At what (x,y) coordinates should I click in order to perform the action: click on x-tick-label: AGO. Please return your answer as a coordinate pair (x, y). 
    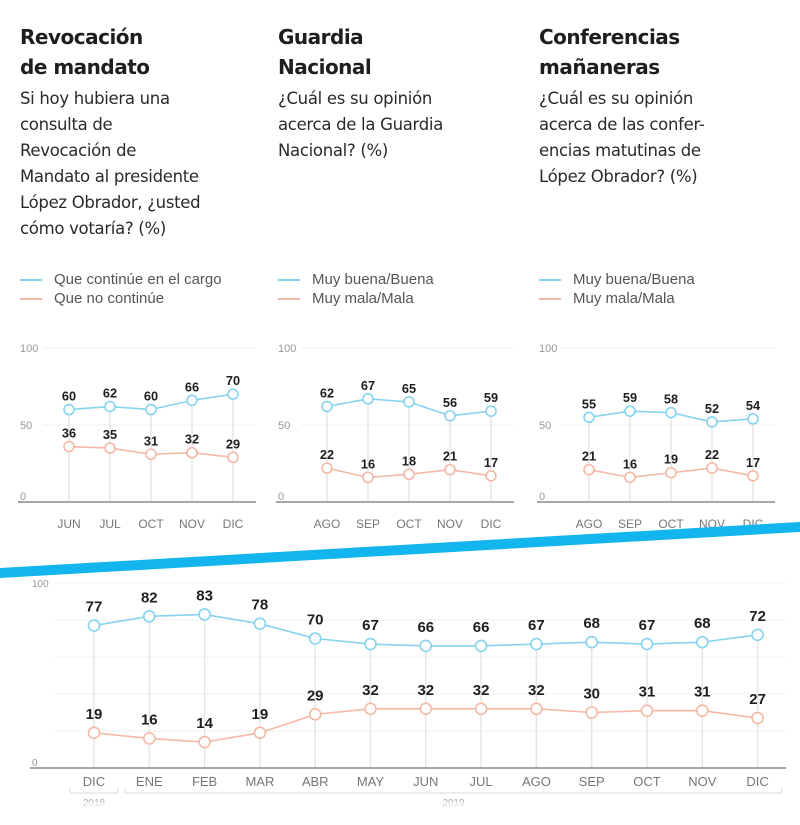
    Looking at the image, I should click on (589, 524).